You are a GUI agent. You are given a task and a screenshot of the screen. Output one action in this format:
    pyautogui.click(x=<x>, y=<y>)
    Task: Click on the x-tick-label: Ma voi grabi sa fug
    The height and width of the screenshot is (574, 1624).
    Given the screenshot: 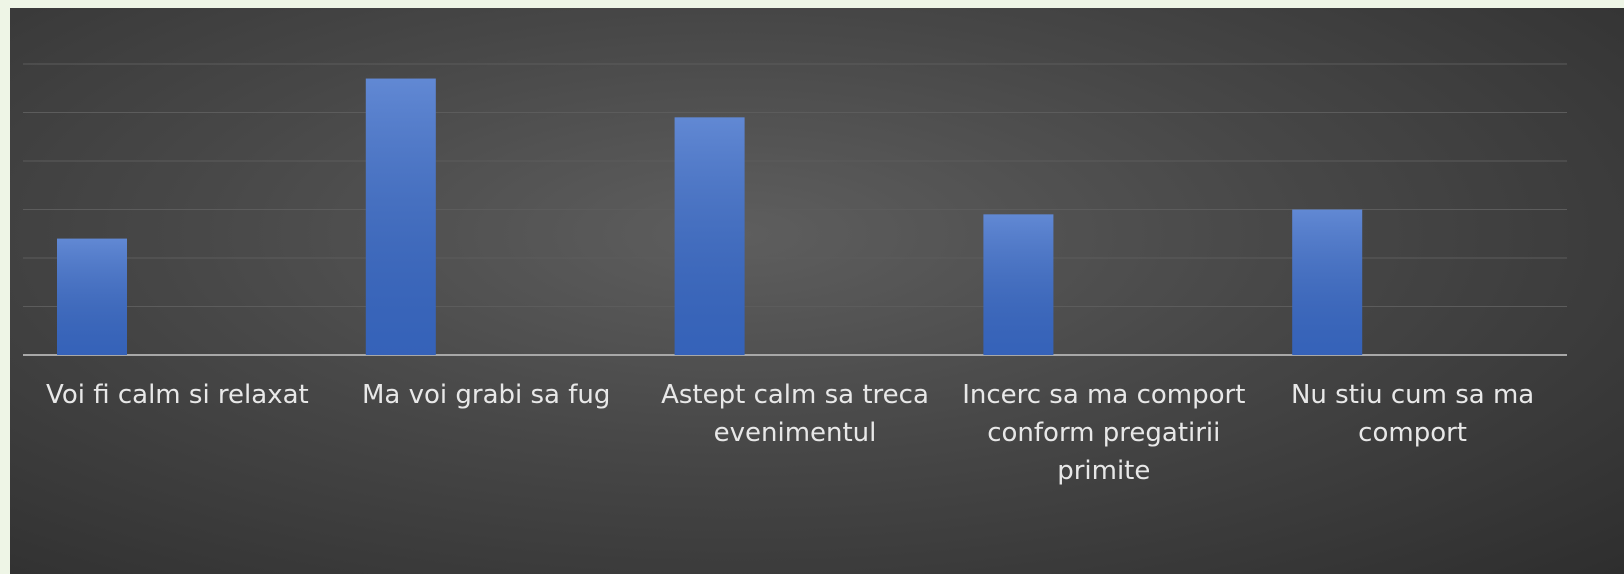 What is the action you would take?
    pyautogui.click(x=486, y=395)
    